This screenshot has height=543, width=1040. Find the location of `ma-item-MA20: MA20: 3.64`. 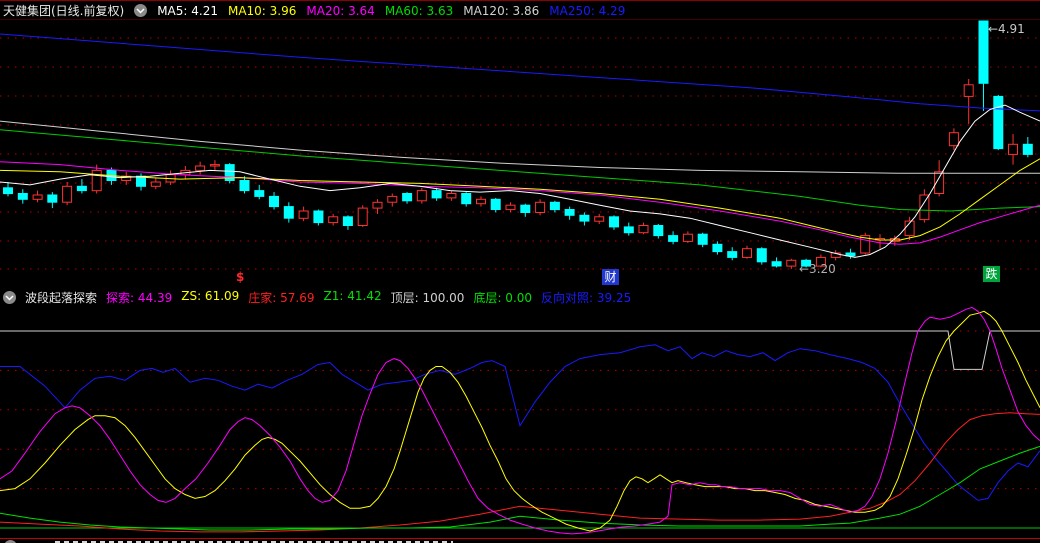

ma-item-MA20: MA20: 3.64 is located at coordinates (340, 10).